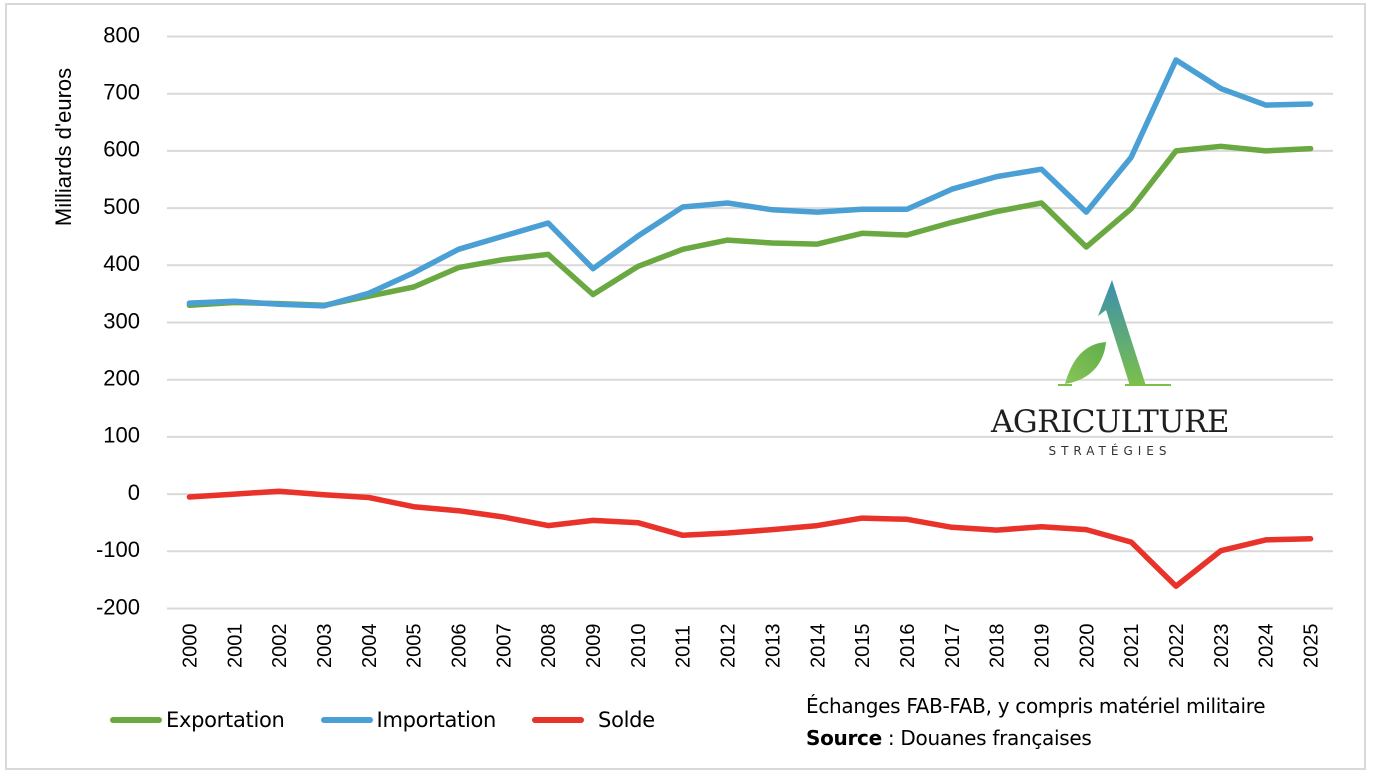 The image size is (1376, 782). What do you see at coordinates (121, 435) in the screenshot?
I see `y-tick-label: 100` at bounding box center [121, 435].